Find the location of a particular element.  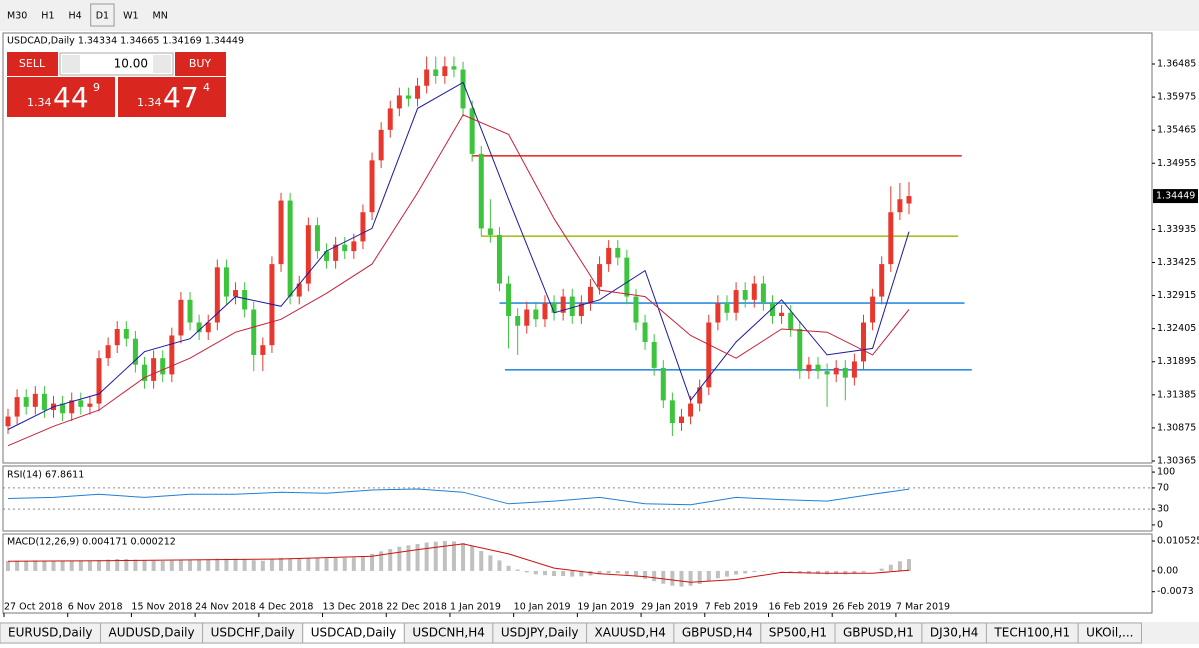

tab-label: GBPUSD,H4 is located at coordinates (717, 633).